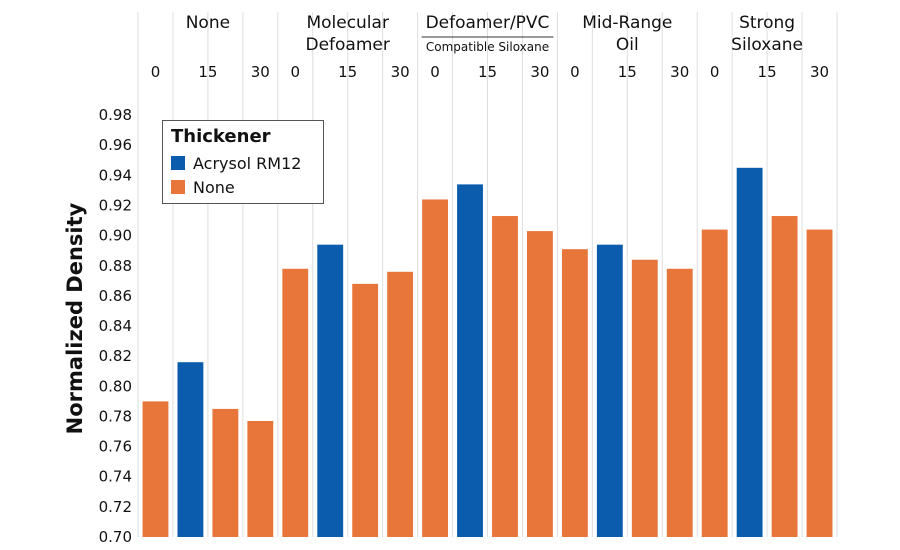 The width and height of the screenshot is (900, 550). What do you see at coordinates (178, 187) in the screenshot?
I see `legend-swatch-none` at bounding box center [178, 187].